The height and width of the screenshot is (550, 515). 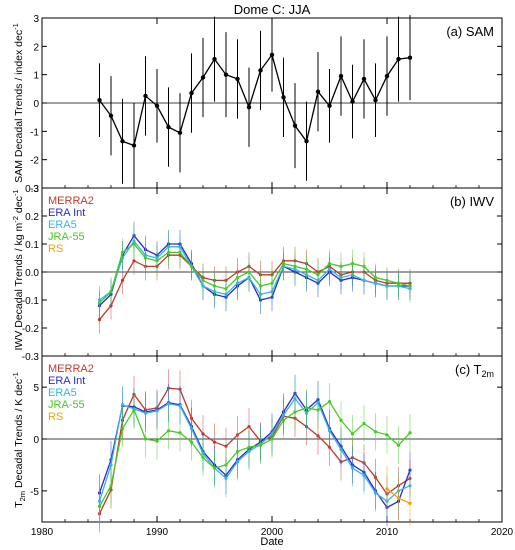 I want to click on panel-sam-ytick-label: -3, so click(x=34, y=189).